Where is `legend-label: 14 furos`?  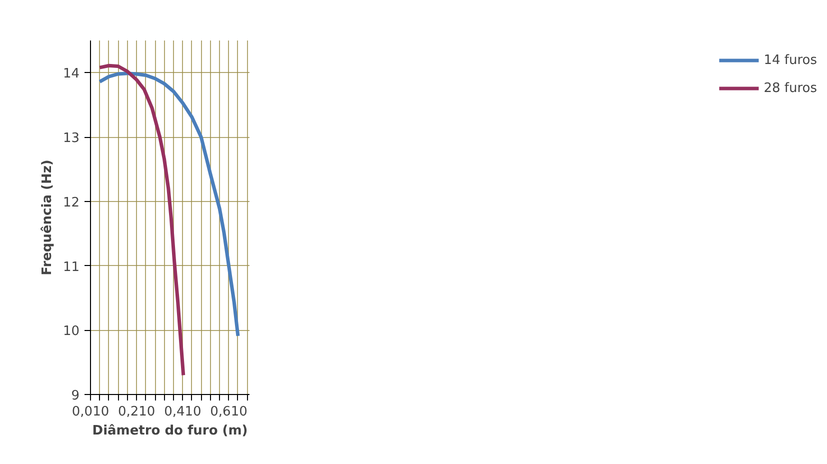
legend-label: 14 furos is located at coordinates (790, 60).